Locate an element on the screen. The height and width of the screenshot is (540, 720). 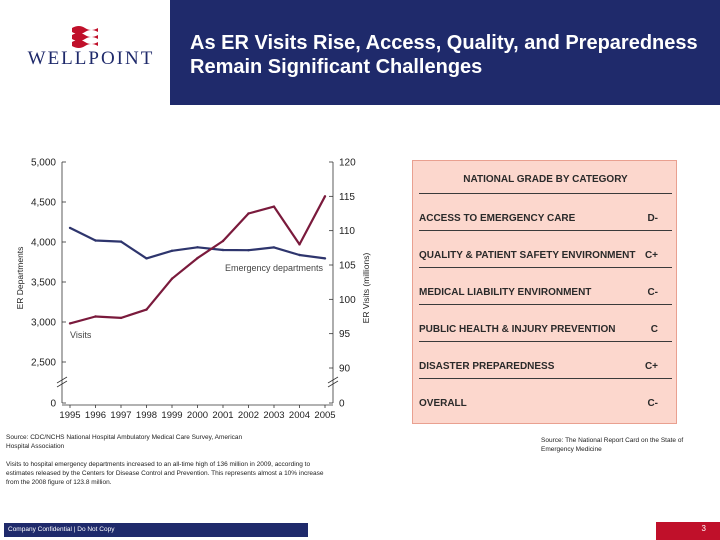
series-label-emergency-departments: Emergency departments is located at coordinates (274, 268).